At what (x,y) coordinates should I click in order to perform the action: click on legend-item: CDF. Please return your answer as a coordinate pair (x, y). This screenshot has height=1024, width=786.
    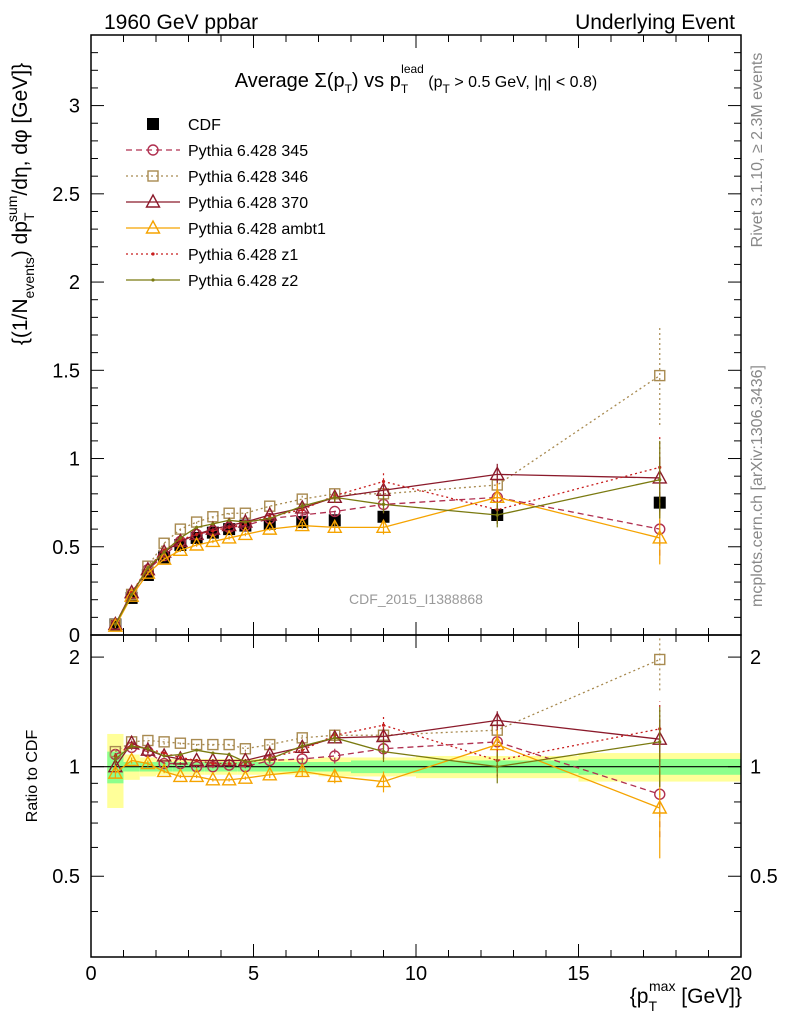
    Looking at the image, I should click on (184, 125).